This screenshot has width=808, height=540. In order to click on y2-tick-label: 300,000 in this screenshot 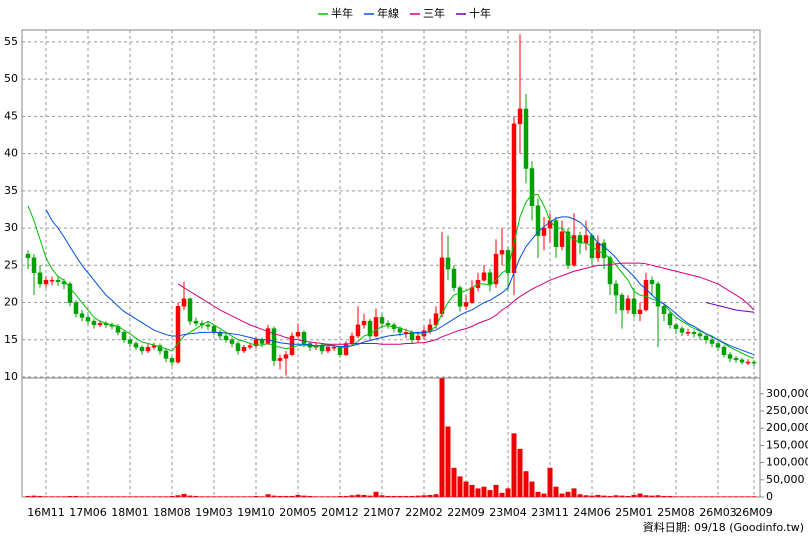, I will do `click(787, 393)`.